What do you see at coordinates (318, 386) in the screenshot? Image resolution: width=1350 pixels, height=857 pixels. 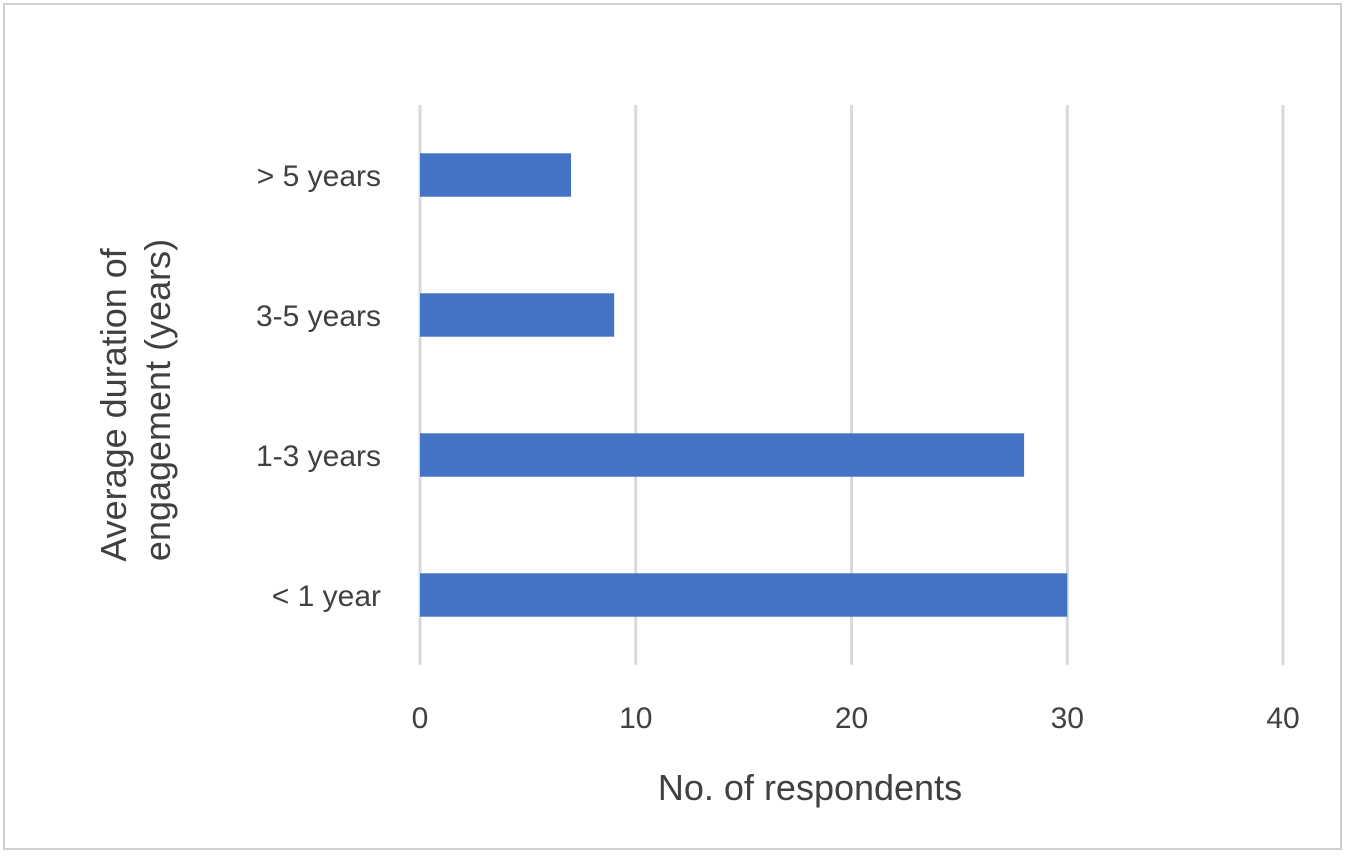 I see `y-tick-labels: < 1 year 1-3 years 3-5 years > 5 years` at bounding box center [318, 386].